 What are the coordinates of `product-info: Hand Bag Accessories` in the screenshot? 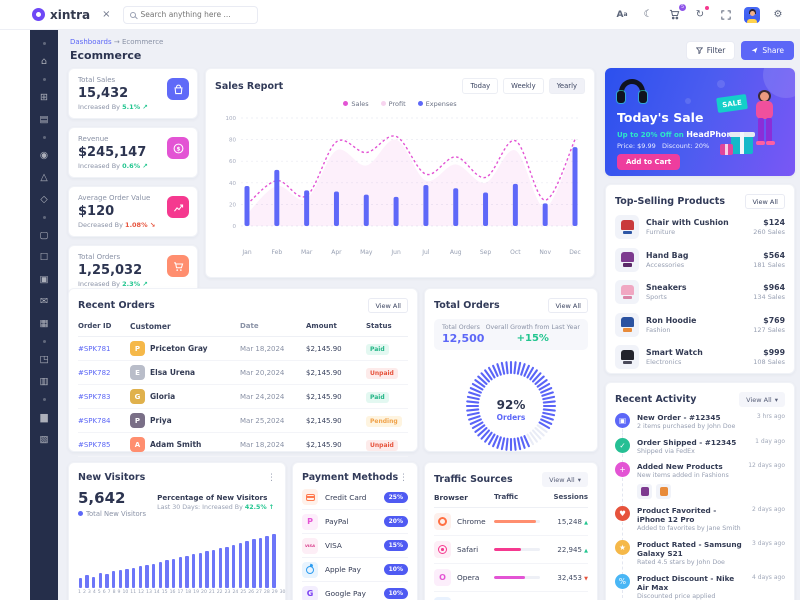 It's located at (667, 260).